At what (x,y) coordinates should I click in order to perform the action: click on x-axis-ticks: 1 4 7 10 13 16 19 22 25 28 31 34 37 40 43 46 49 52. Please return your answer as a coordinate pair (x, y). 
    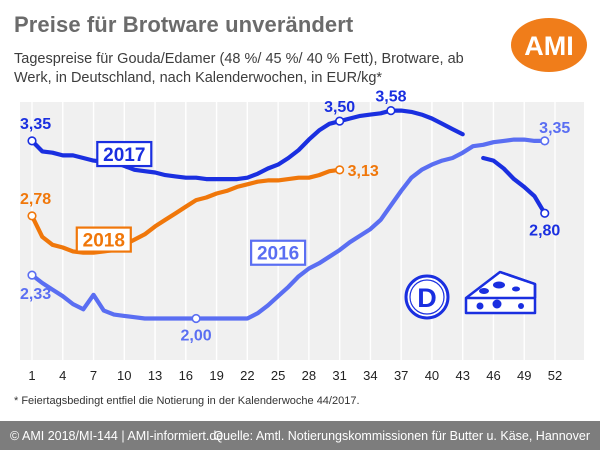
    Looking at the image, I should click on (295, 375).